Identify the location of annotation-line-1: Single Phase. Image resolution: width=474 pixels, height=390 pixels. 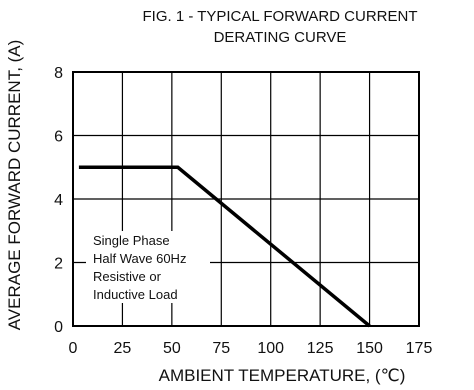
(131, 240).